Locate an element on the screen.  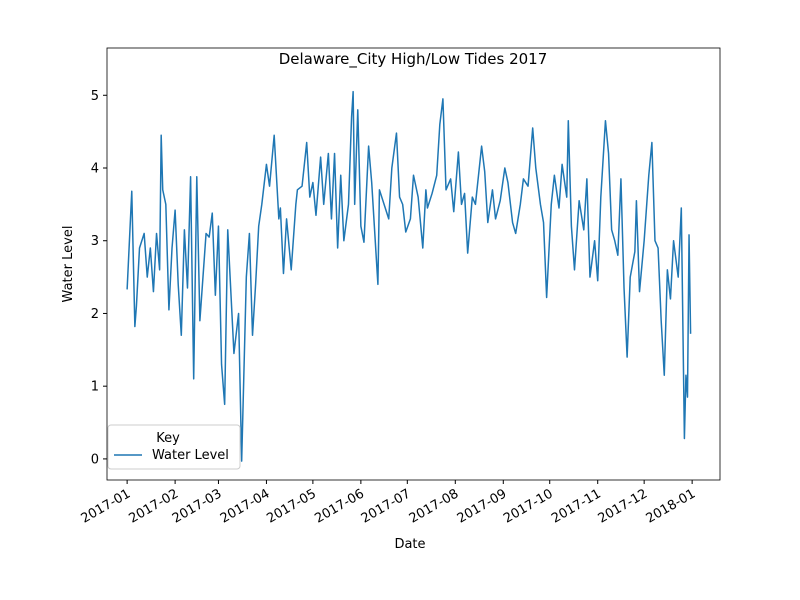
y-tick-label: 0 is located at coordinates (95, 459).